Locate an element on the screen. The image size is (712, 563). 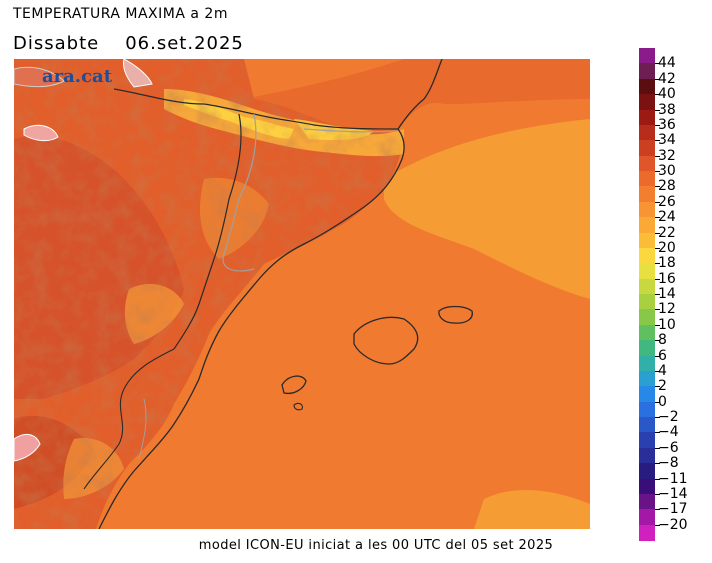
terrain-patch-nw is located at coordinates (39, 77).